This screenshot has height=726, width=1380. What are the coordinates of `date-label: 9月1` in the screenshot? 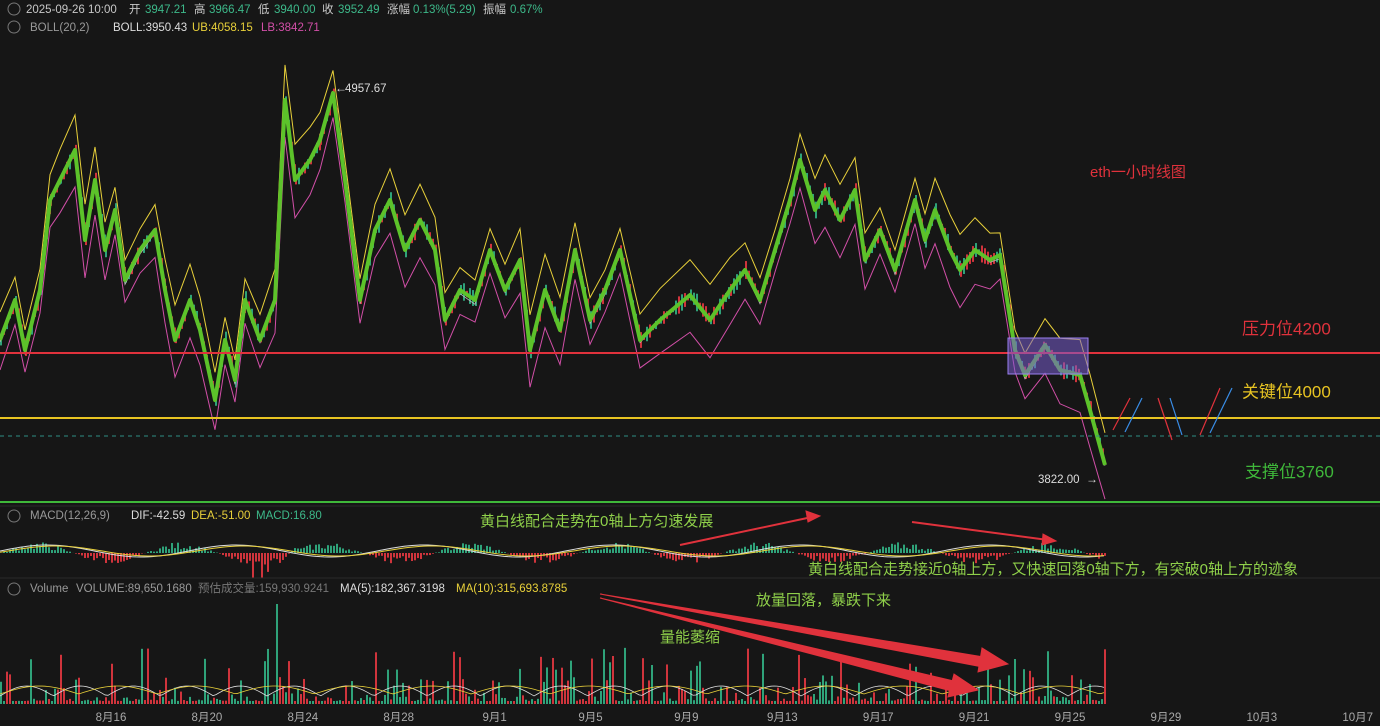 It's located at (494, 718).